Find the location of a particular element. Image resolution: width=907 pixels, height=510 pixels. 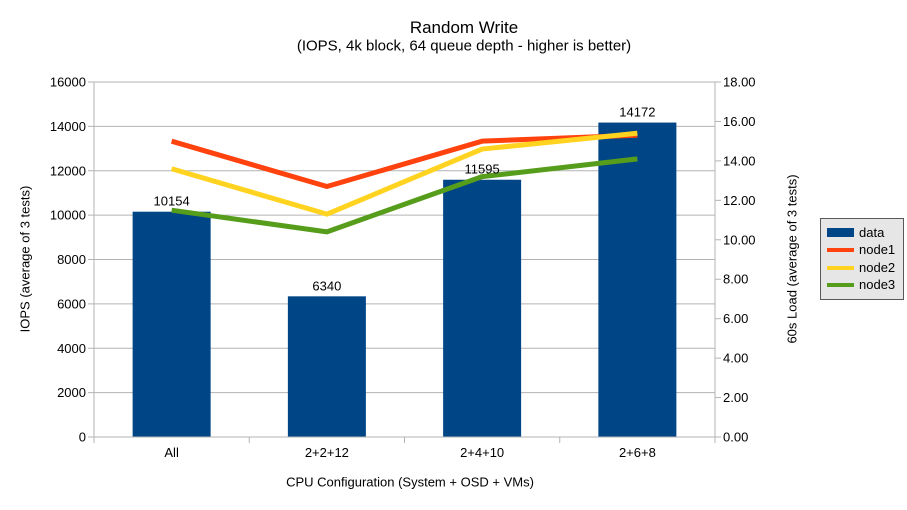

right-tick-label-2.00: 2.00 is located at coordinates (735, 397).